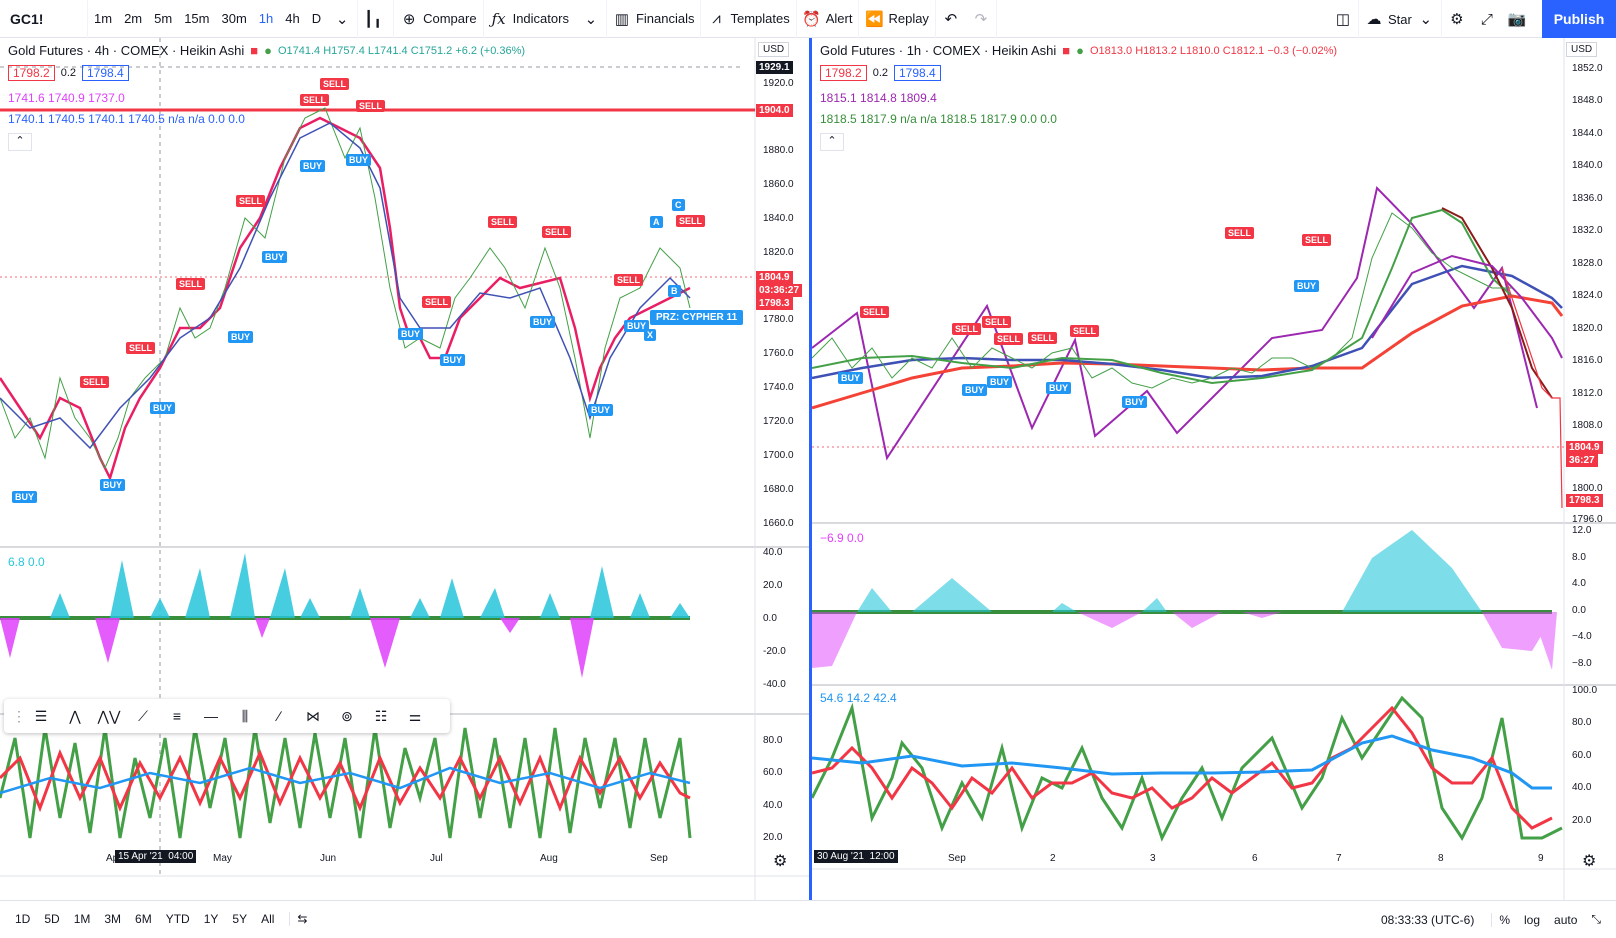  What do you see at coordinates (177, 716) in the screenshot?
I see `fib-retracement-icon: ≡` at bounding box center [177, 716].